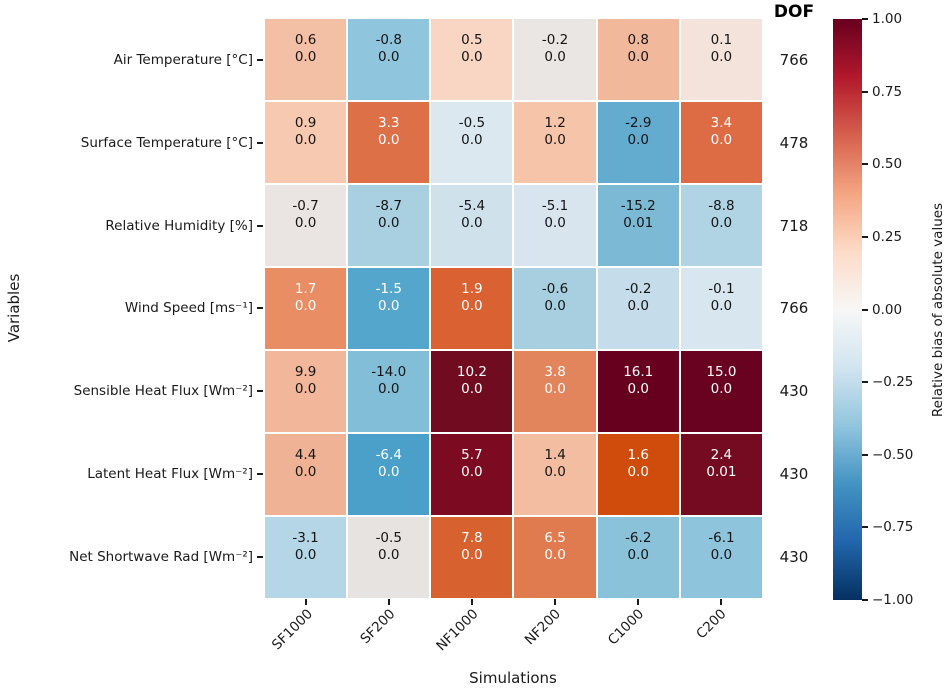  Describe the element at coordinates (388, 40) in the screenshot. I see `cell-bias-value: -0.8` at that location.